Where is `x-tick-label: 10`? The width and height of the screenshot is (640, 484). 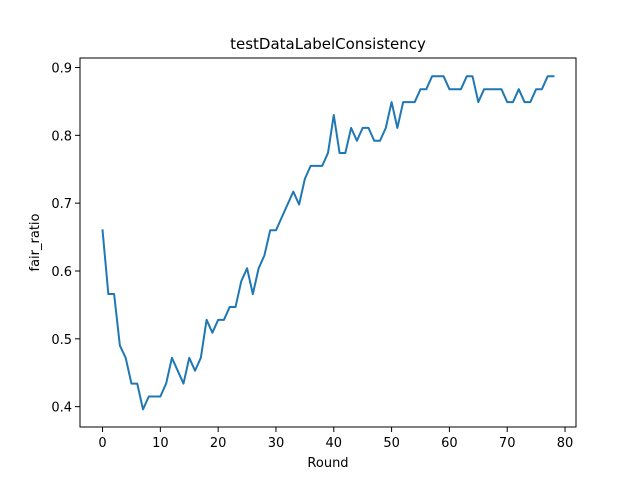
x-tick-label: 10 is located at coordinates (160, 443).